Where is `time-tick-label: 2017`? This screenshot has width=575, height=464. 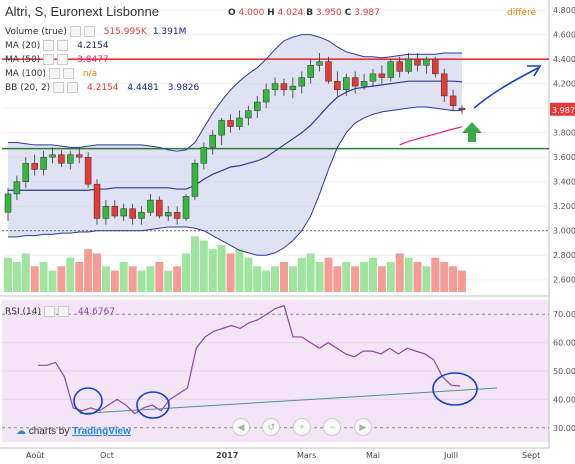
time-tick-label: 2017 is located at coordinates (227, 455).